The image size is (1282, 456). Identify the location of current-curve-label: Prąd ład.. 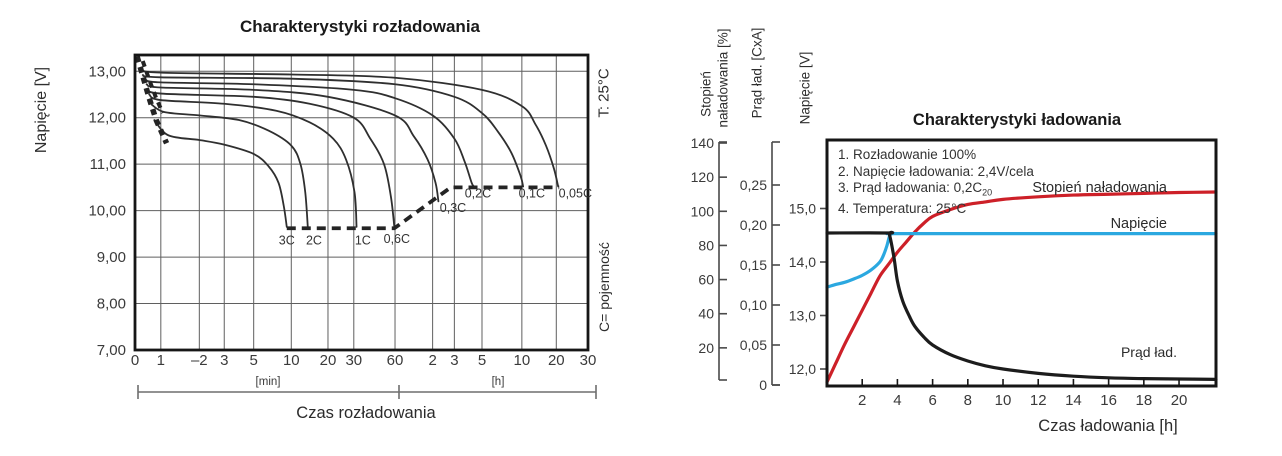
(1148, 352).